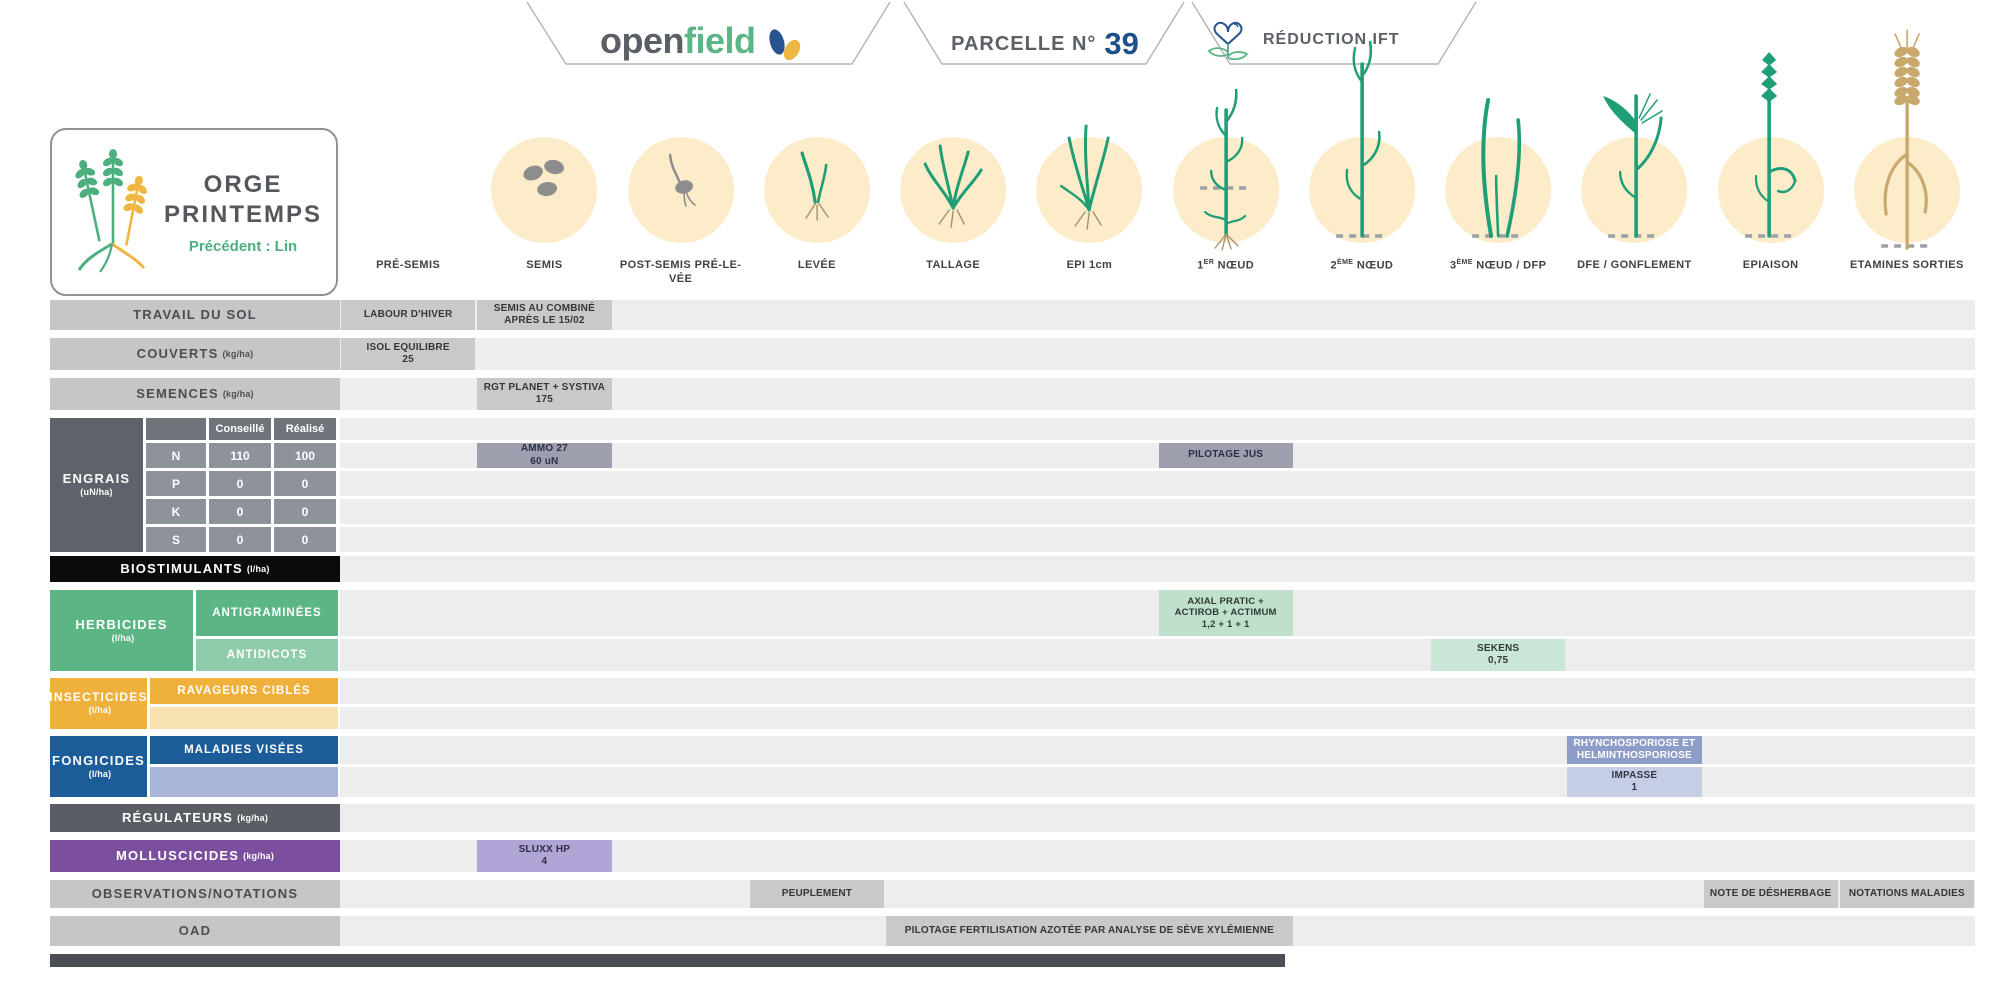 The image size is (2000, 1000). What do you see at coordinates (1634, 750) in the screenshot?
I see `treatment-cell: RHYNCHOSPORIOSE ET HELMINTHOSPORIOSE` at bounding box center [1634, 750].